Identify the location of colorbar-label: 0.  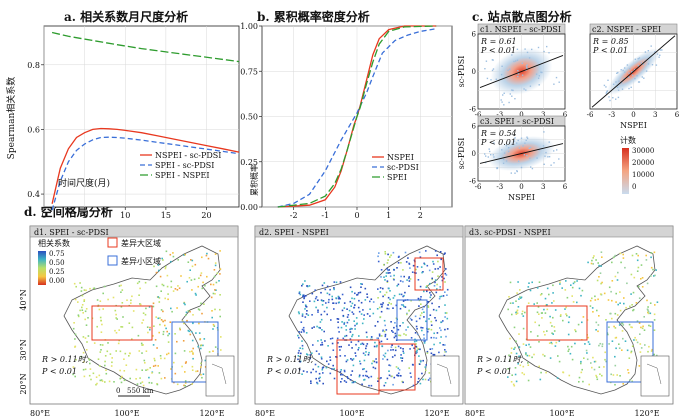
(634, 187).